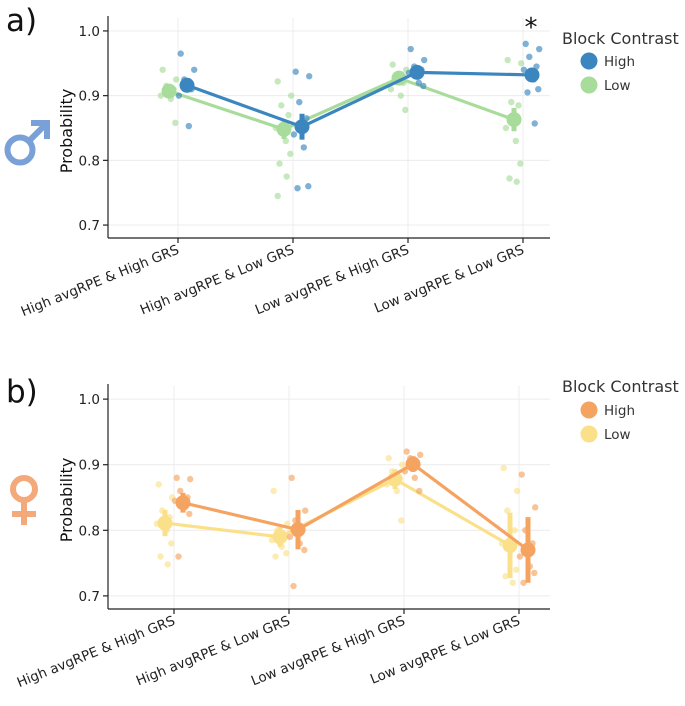 The image size is (685, 706). I want to click on legend-b-title: Block Contrast, so click(620, 386).